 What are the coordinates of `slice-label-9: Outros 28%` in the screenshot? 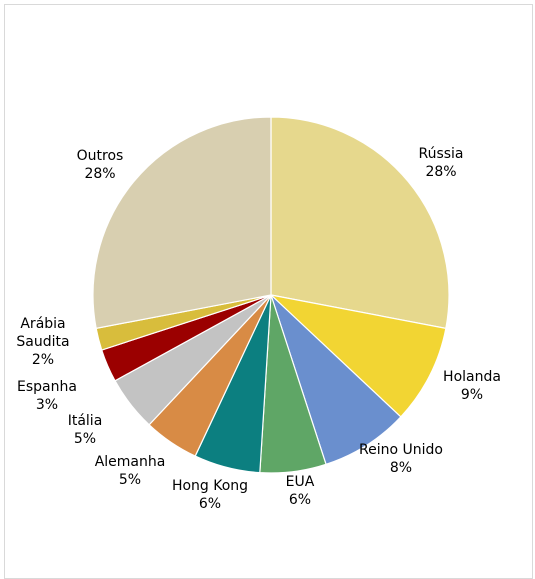 It's located at (100, 165).